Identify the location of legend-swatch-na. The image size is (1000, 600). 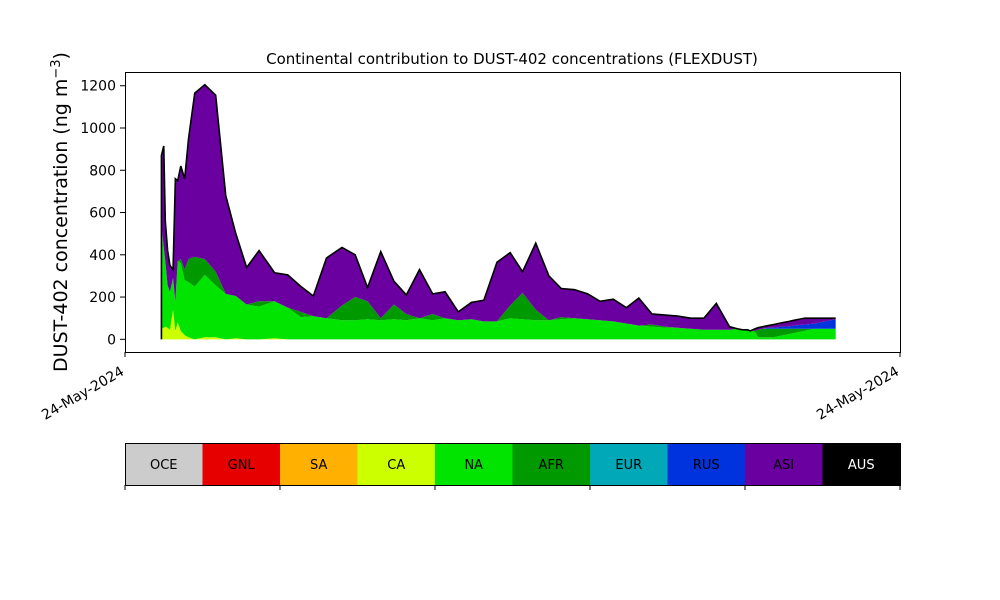
(474, 464).